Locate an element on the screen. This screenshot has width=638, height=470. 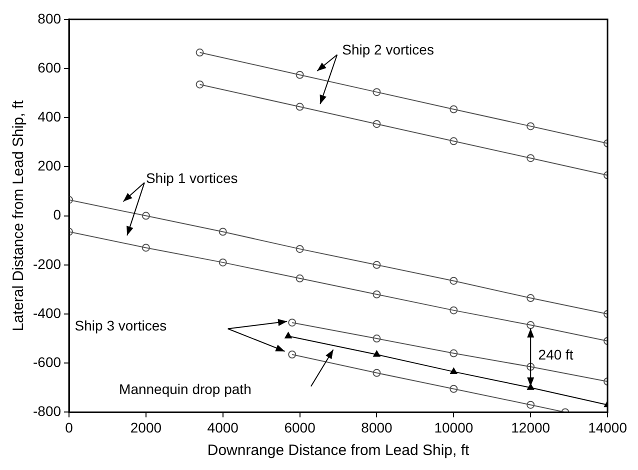
annotation: Ship 1 vortices is located at coordinates (192, 178).